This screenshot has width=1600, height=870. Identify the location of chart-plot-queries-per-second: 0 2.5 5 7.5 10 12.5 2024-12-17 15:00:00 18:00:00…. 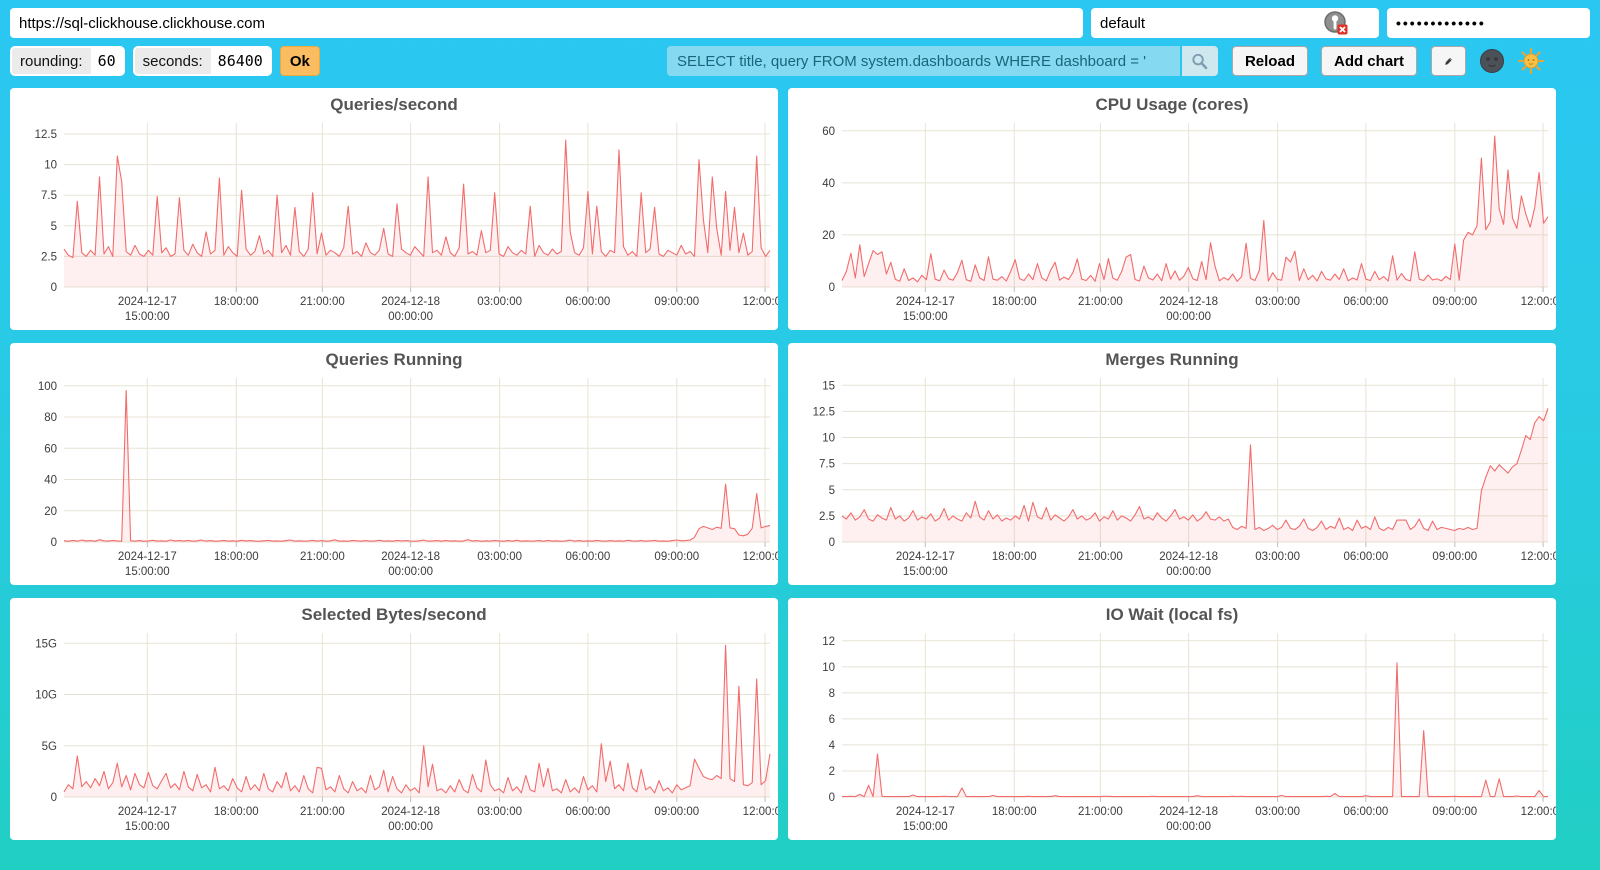
(394, 222).